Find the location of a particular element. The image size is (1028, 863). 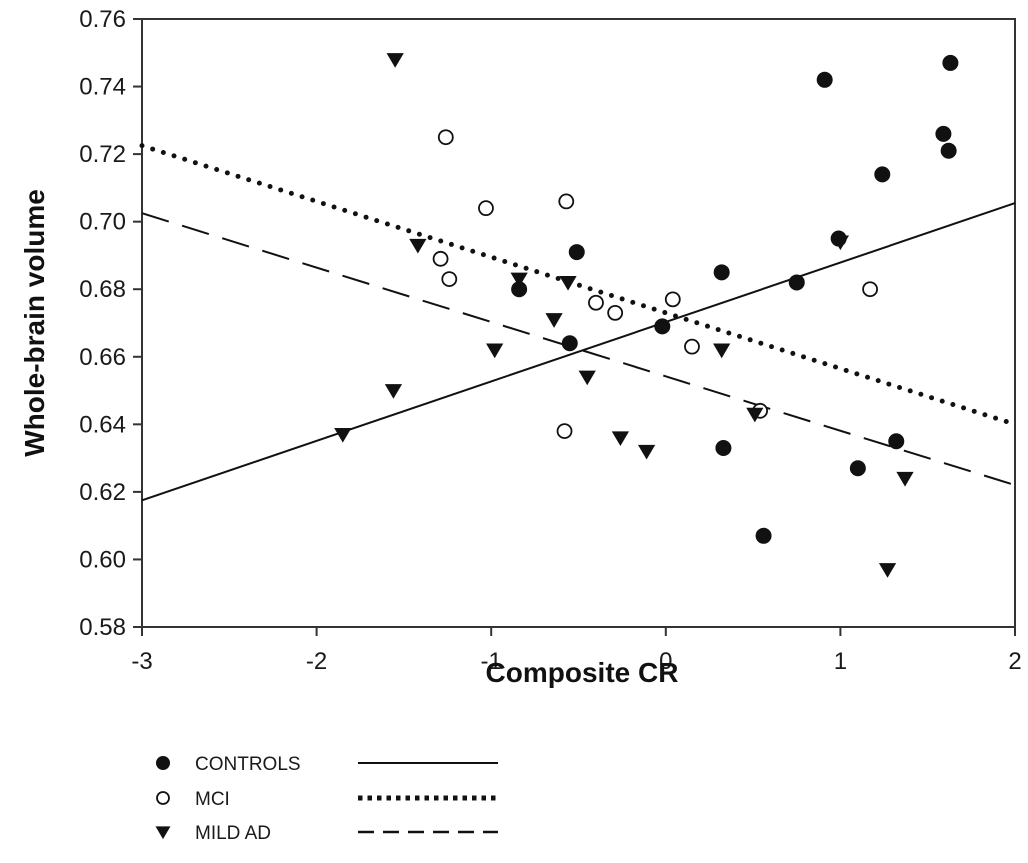

y-tick-label: 0.64 is located at coordinates (102, 424).